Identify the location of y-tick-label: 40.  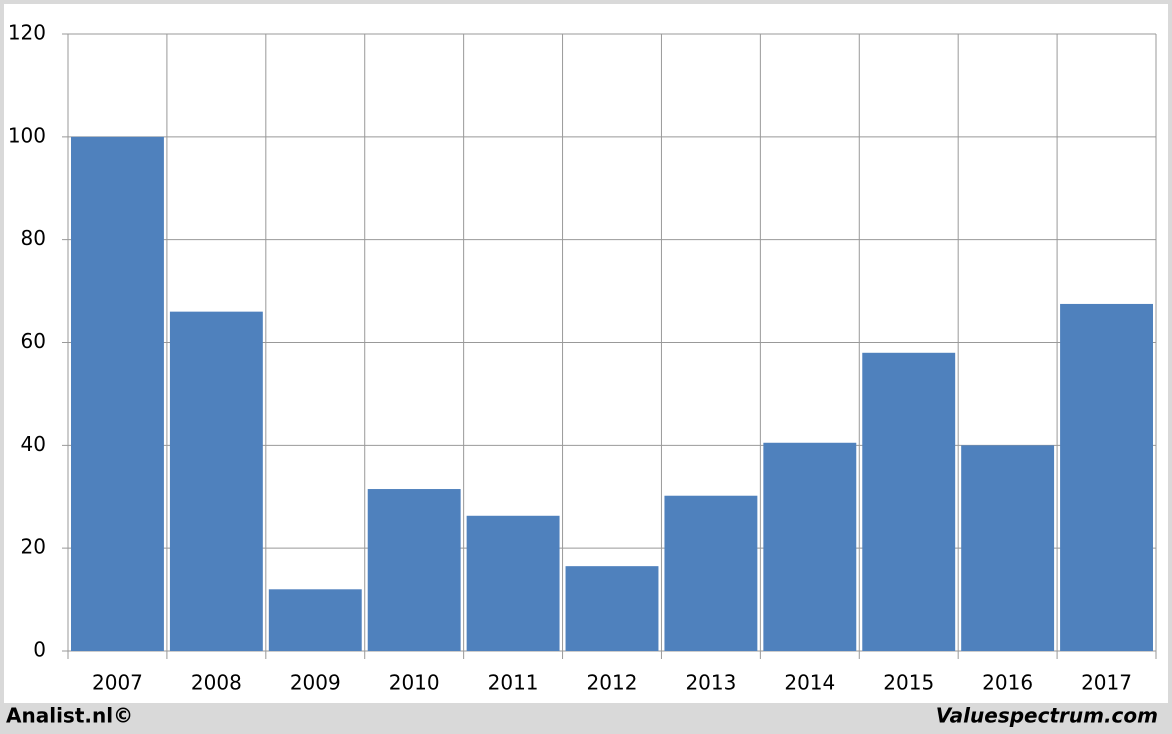
(33, 444).